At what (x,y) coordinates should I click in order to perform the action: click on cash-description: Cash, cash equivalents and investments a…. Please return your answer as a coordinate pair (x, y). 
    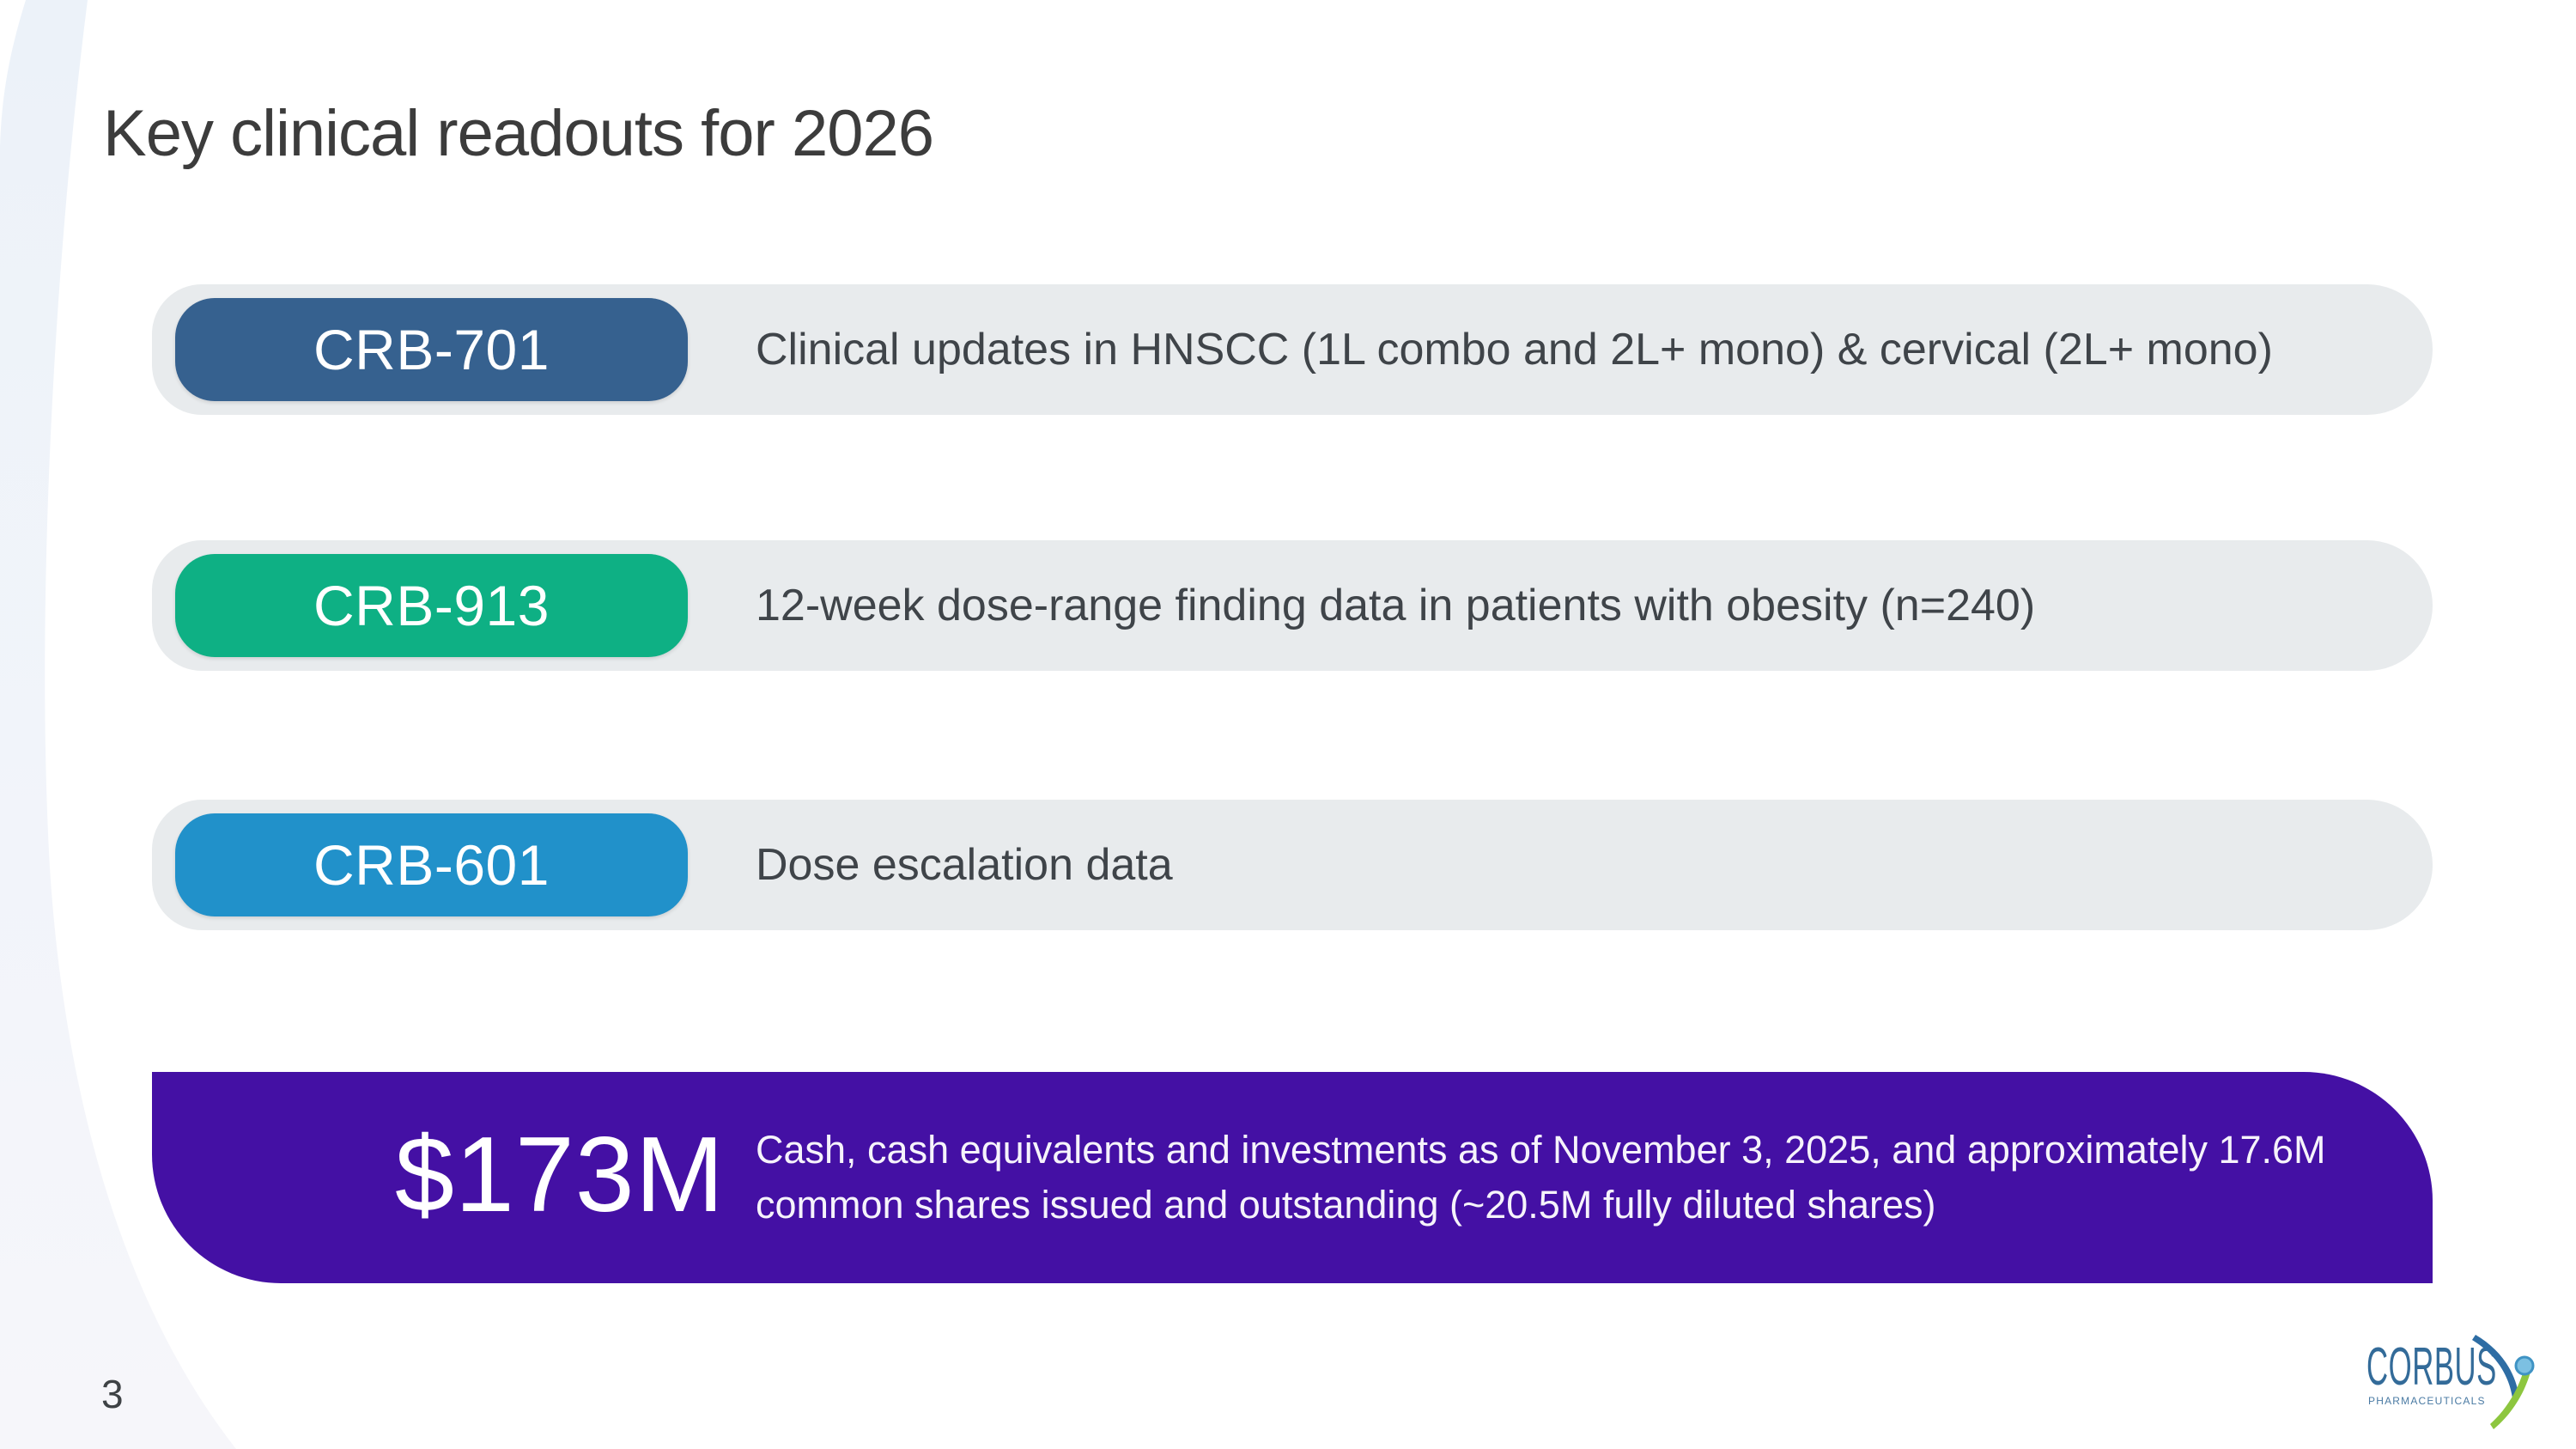
    Looking at the image, I should click on (1541, 1177).